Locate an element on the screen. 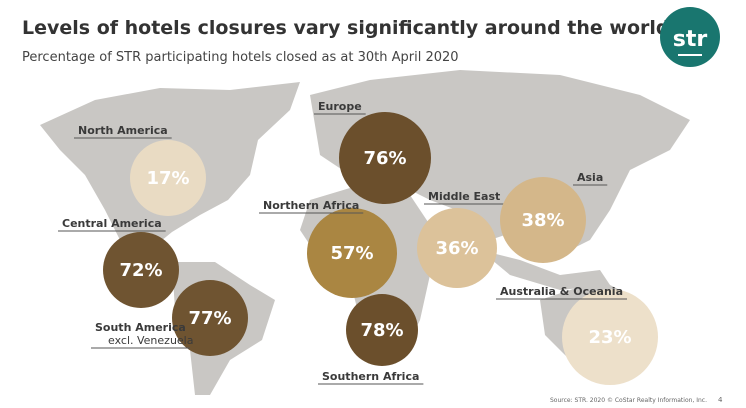 Image resolution: width=746 pixels, height=408 pixels. region-label: Central America is located at coordinates (112, 223).